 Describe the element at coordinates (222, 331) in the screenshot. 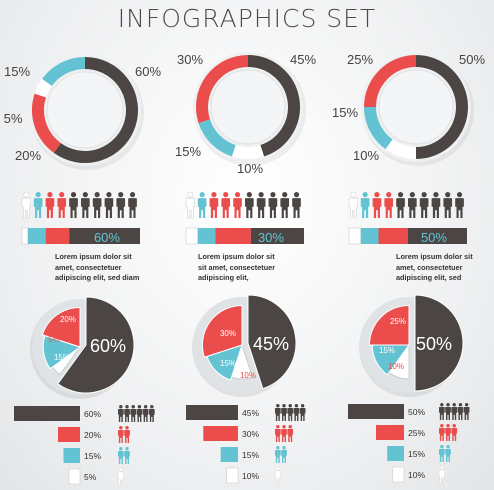

I see `pie-slice-30pct` at that location.